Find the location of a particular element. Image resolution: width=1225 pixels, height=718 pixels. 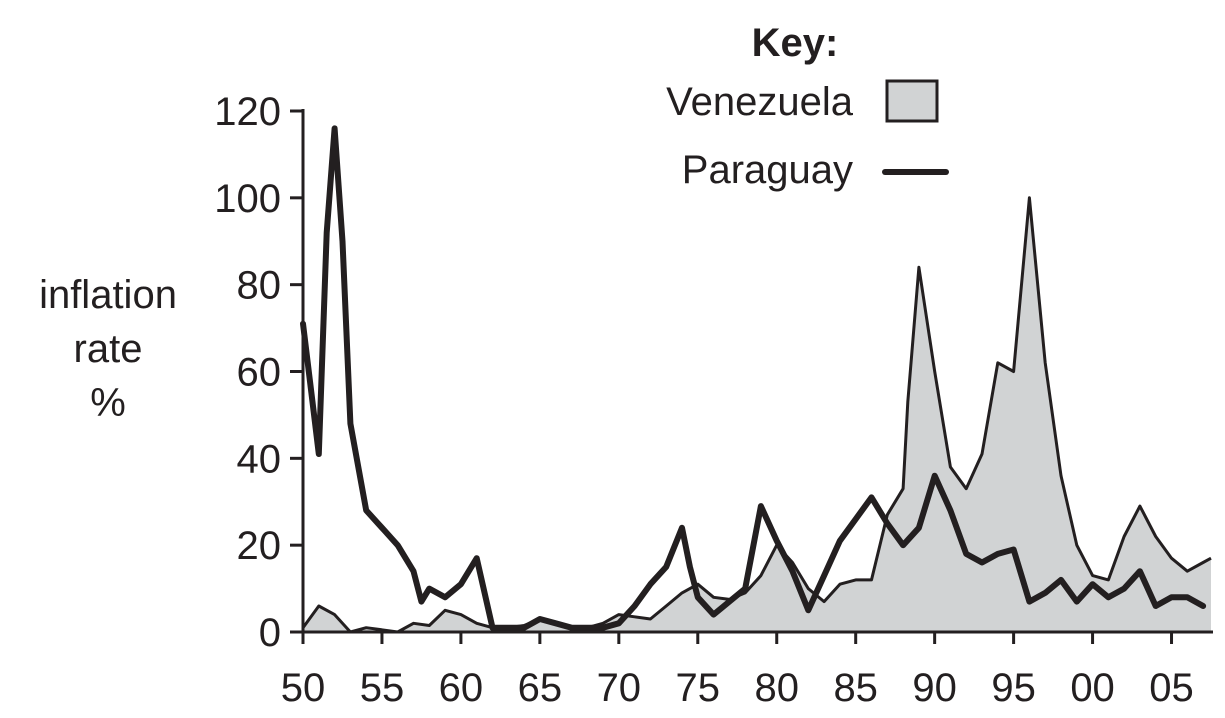

x-tick-label: 95 is located at coordinates (1013, 688).